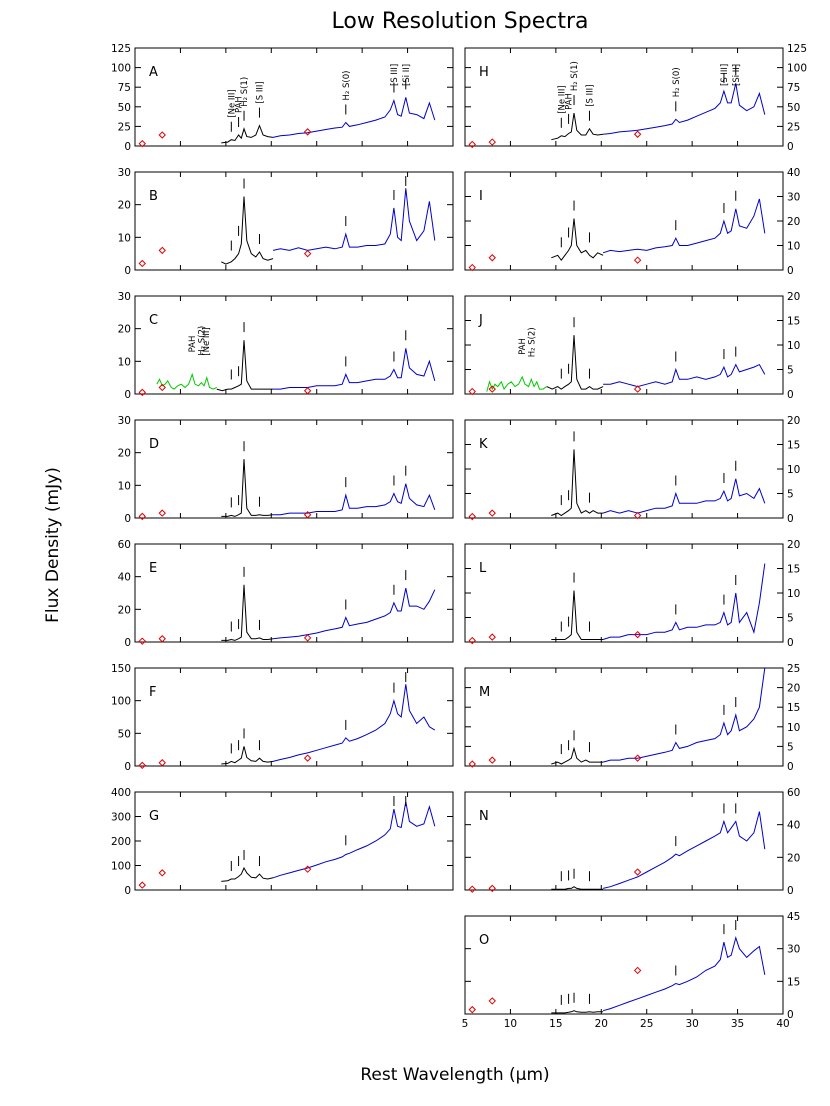 This screenshot has width=830, height=1106. I want to click on y-tick-label: 400, so click(121, 793).